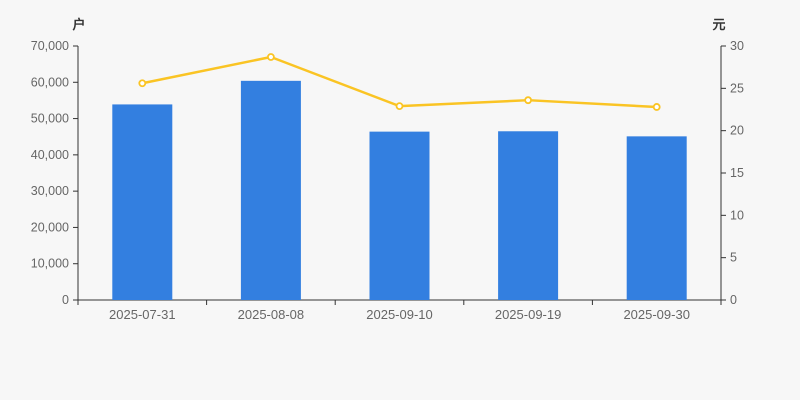 The height and width of the screenshot is (400, 800). Describe the element at coordinates (50, 119) in the screenshot. I see `left-axis-tick-label: 50,000` at that location.